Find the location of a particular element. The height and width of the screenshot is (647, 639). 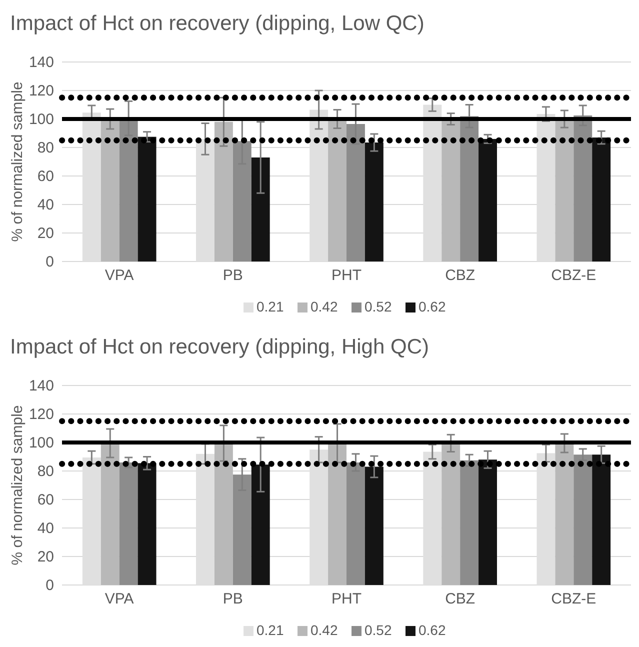

chart-title: Impact of Hct on recovery (dipping, Low QC) is located at coordinates (217, 23).